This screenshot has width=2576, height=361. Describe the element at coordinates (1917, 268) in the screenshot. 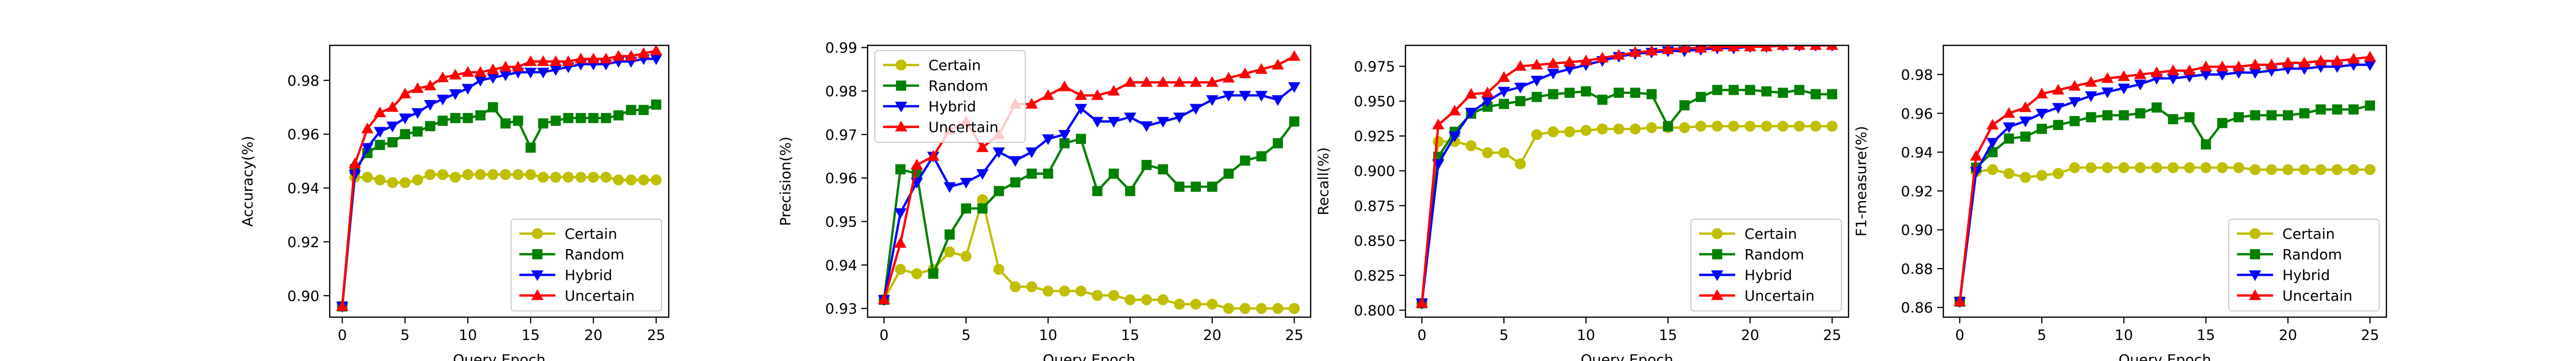

I see `y-tick-label: 0.88` at that location.